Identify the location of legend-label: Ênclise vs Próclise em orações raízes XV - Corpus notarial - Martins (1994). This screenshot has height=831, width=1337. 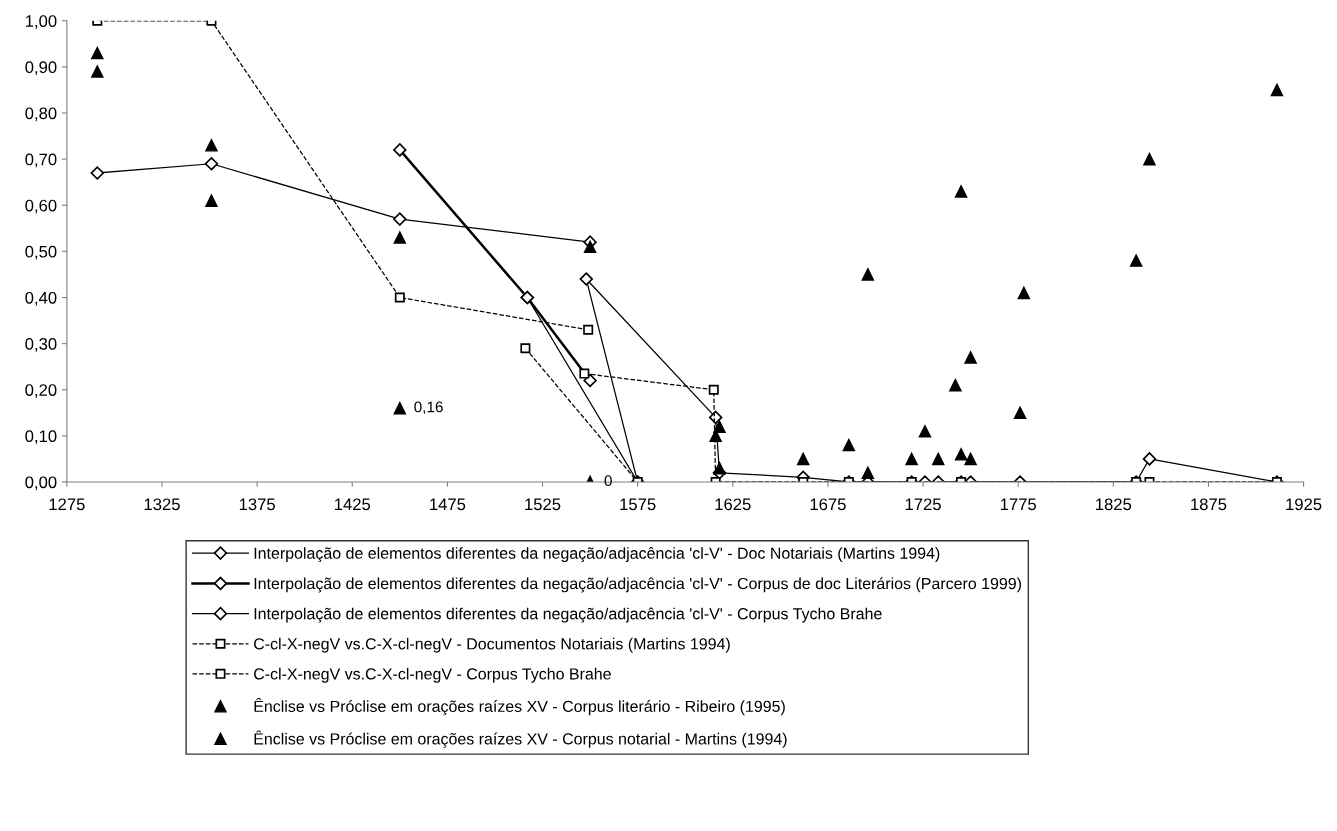
(520, 739).